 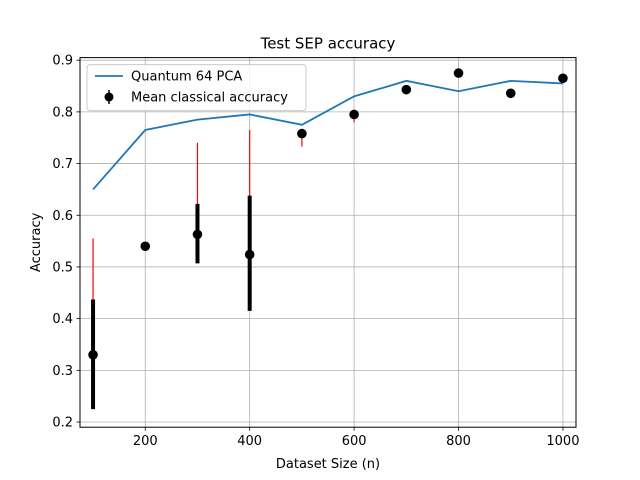 What do you see at coordinates (36, 242) in the screenshot?
I see `y-axis-label: Accuracy` at bounding box center [36, 242].